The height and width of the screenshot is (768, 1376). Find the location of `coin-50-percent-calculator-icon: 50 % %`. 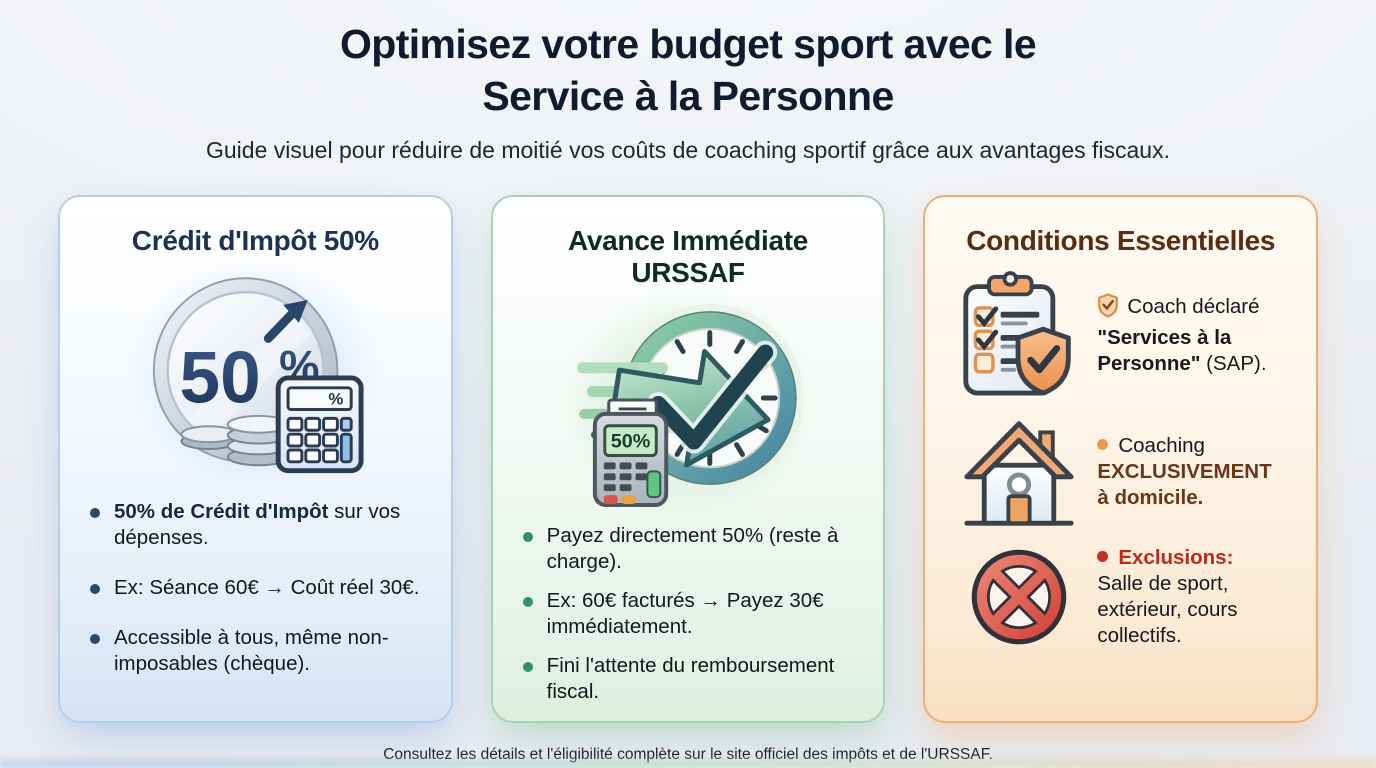

coin-50-percent-calculator-icon: 50 % % is located at coordinates (258, 375).